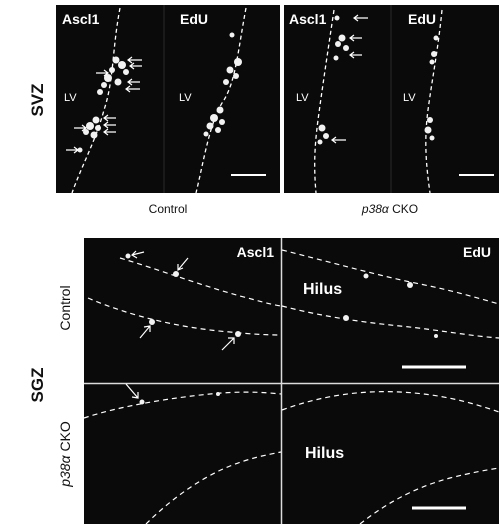 Image resolution: width=499 pixels, height=524 pixels. I want to click on svz-ko-ascl1-lv: LV, so click(302, 98).